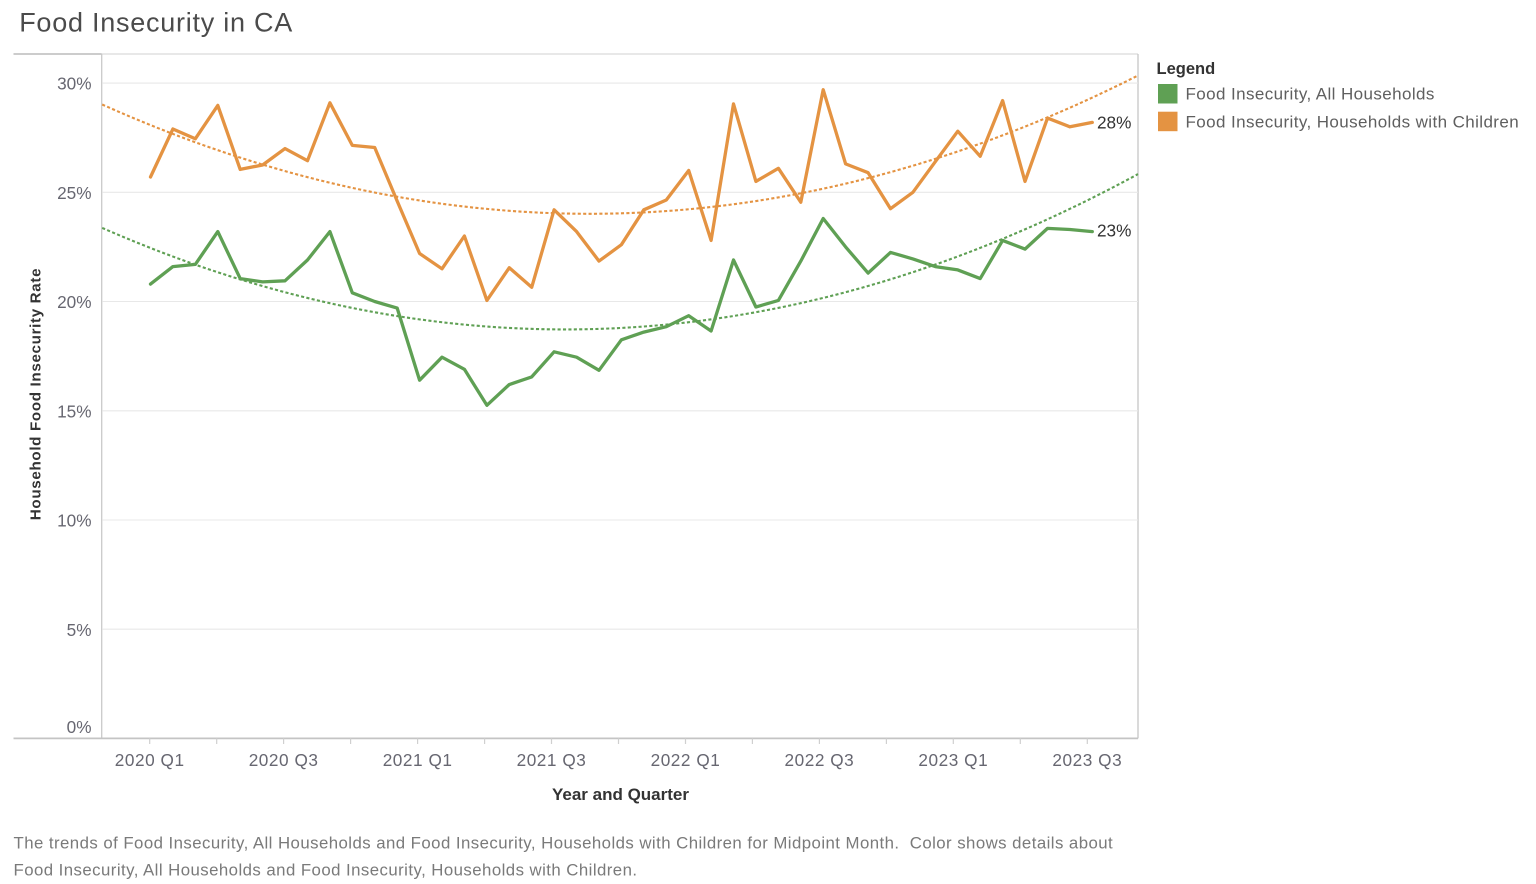 The width and height of the screenshot is (1536, 884). What do you see at coordinates (74, 302) in the screenshot?
I see `svg-text: 20%` at bounding box center [74, 302].